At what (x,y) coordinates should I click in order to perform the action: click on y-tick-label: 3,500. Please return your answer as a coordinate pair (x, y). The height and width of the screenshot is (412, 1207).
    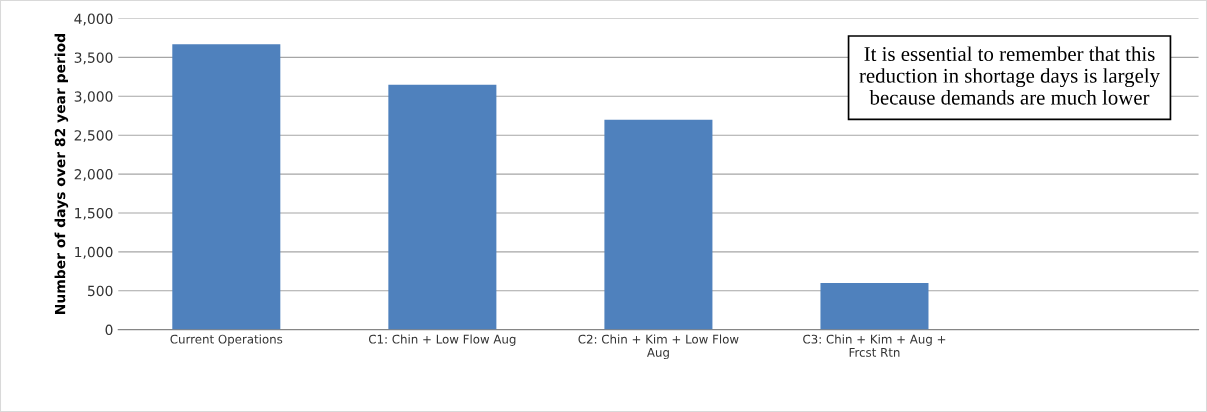
    Looking at the image, I should click on (93, 58).